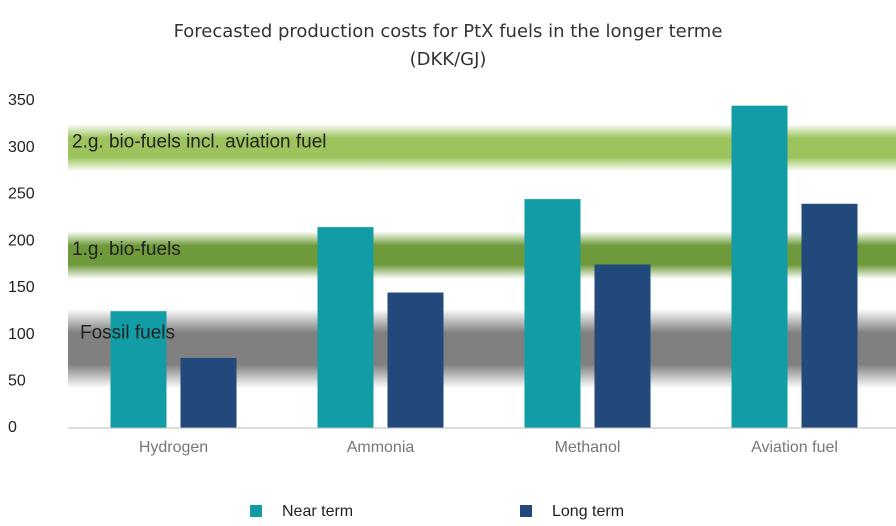  What do you see at coordinates (127, 333) in the screenshot?
I see `band-label: Fossil fuels` at bounding box center [127, 333].